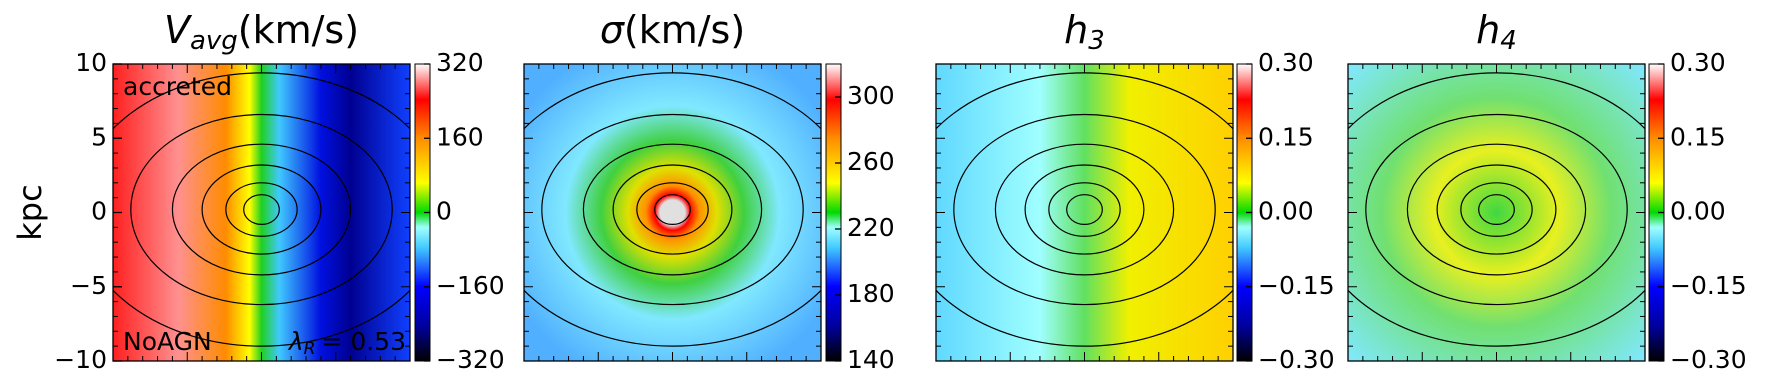  I want to click on lambda-symbol: λ, so click(295, 341).